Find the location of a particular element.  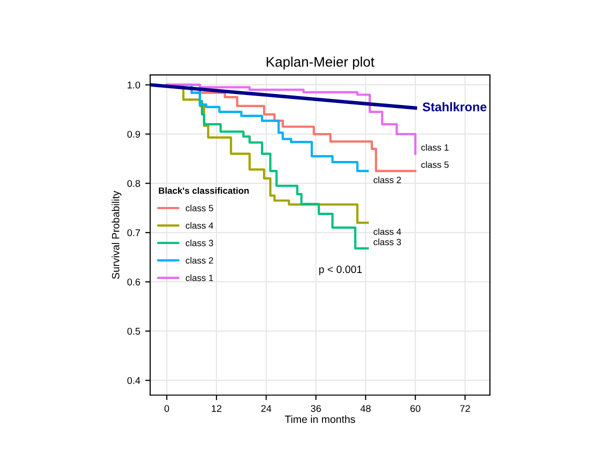

x-tick-label: 36 is located at coordinates (315, 408).